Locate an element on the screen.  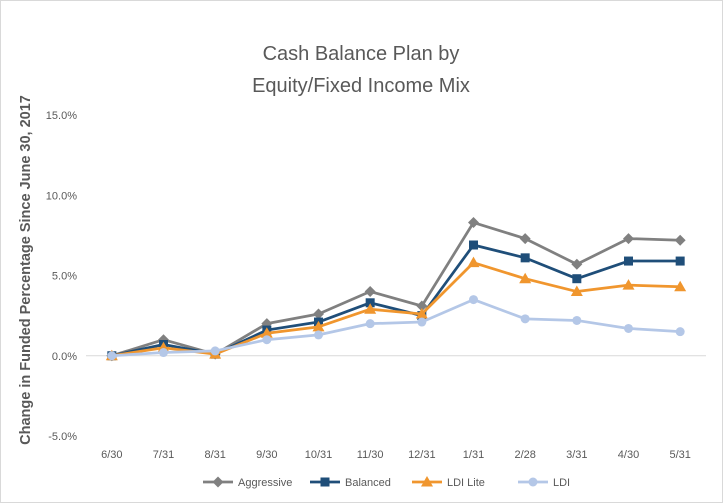
y-tick-label: 15.0% is located at coordinates (61, 116).